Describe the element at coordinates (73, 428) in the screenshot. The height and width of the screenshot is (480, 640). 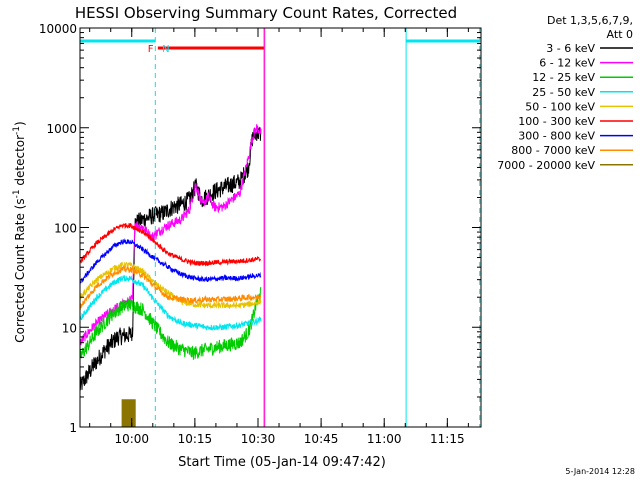
I see `y-tick-label: 1` at that location.